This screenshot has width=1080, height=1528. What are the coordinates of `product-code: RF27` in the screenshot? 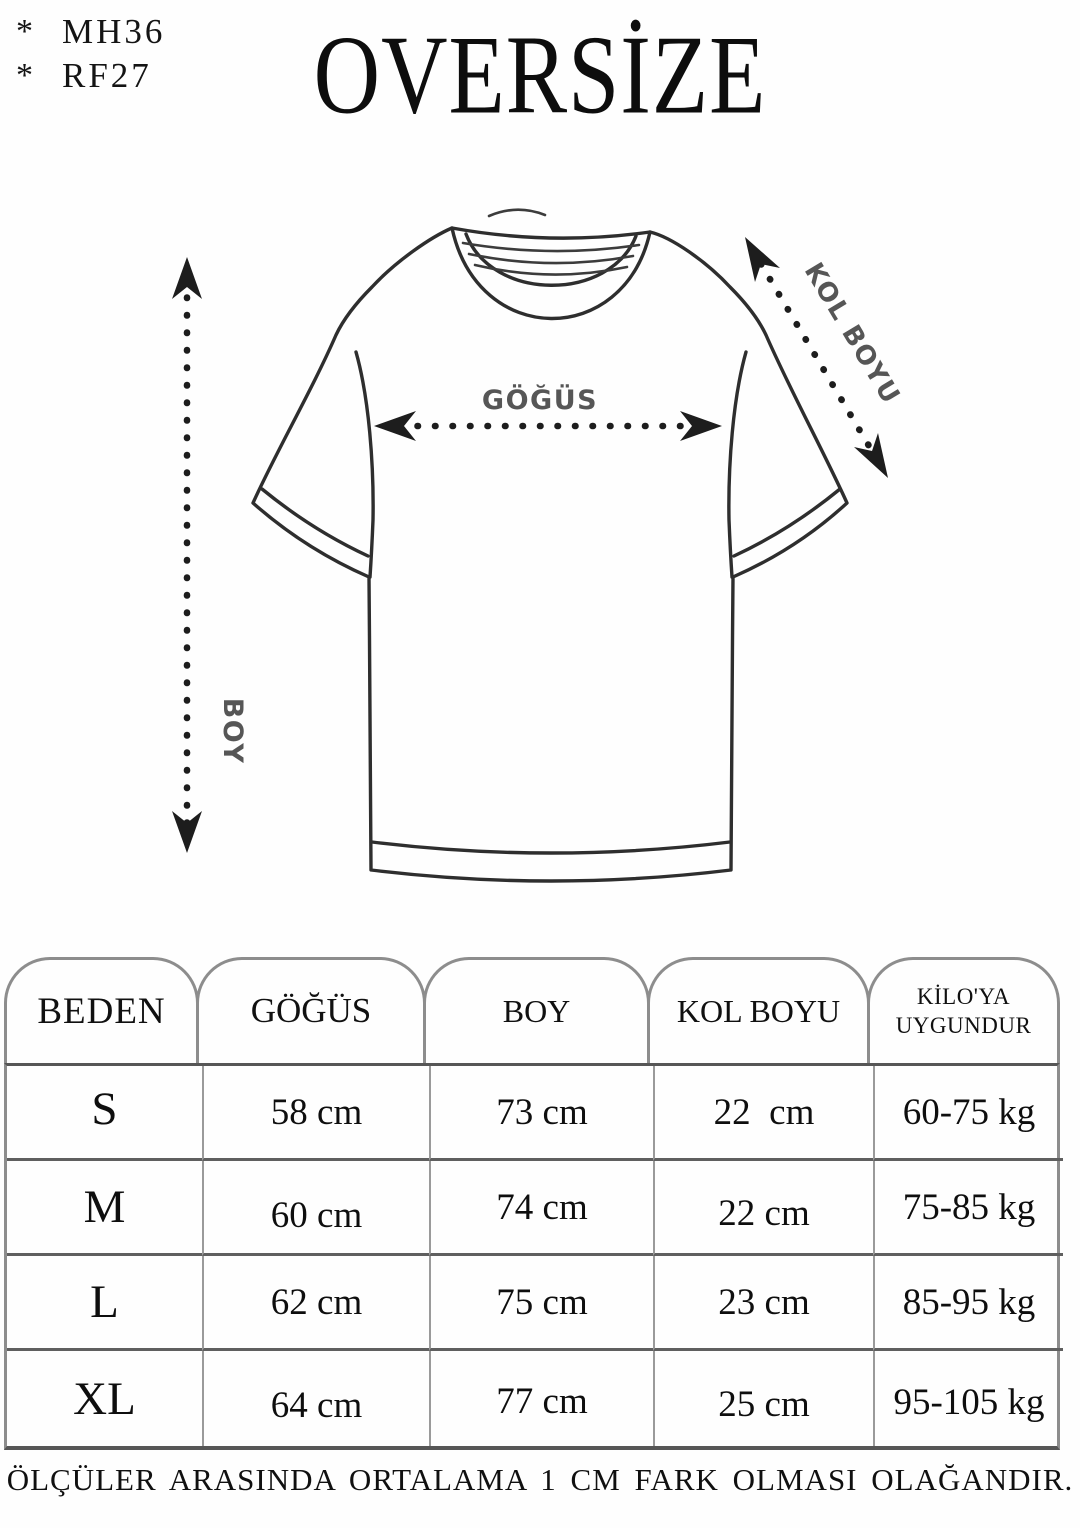 It's located at (107, 75).